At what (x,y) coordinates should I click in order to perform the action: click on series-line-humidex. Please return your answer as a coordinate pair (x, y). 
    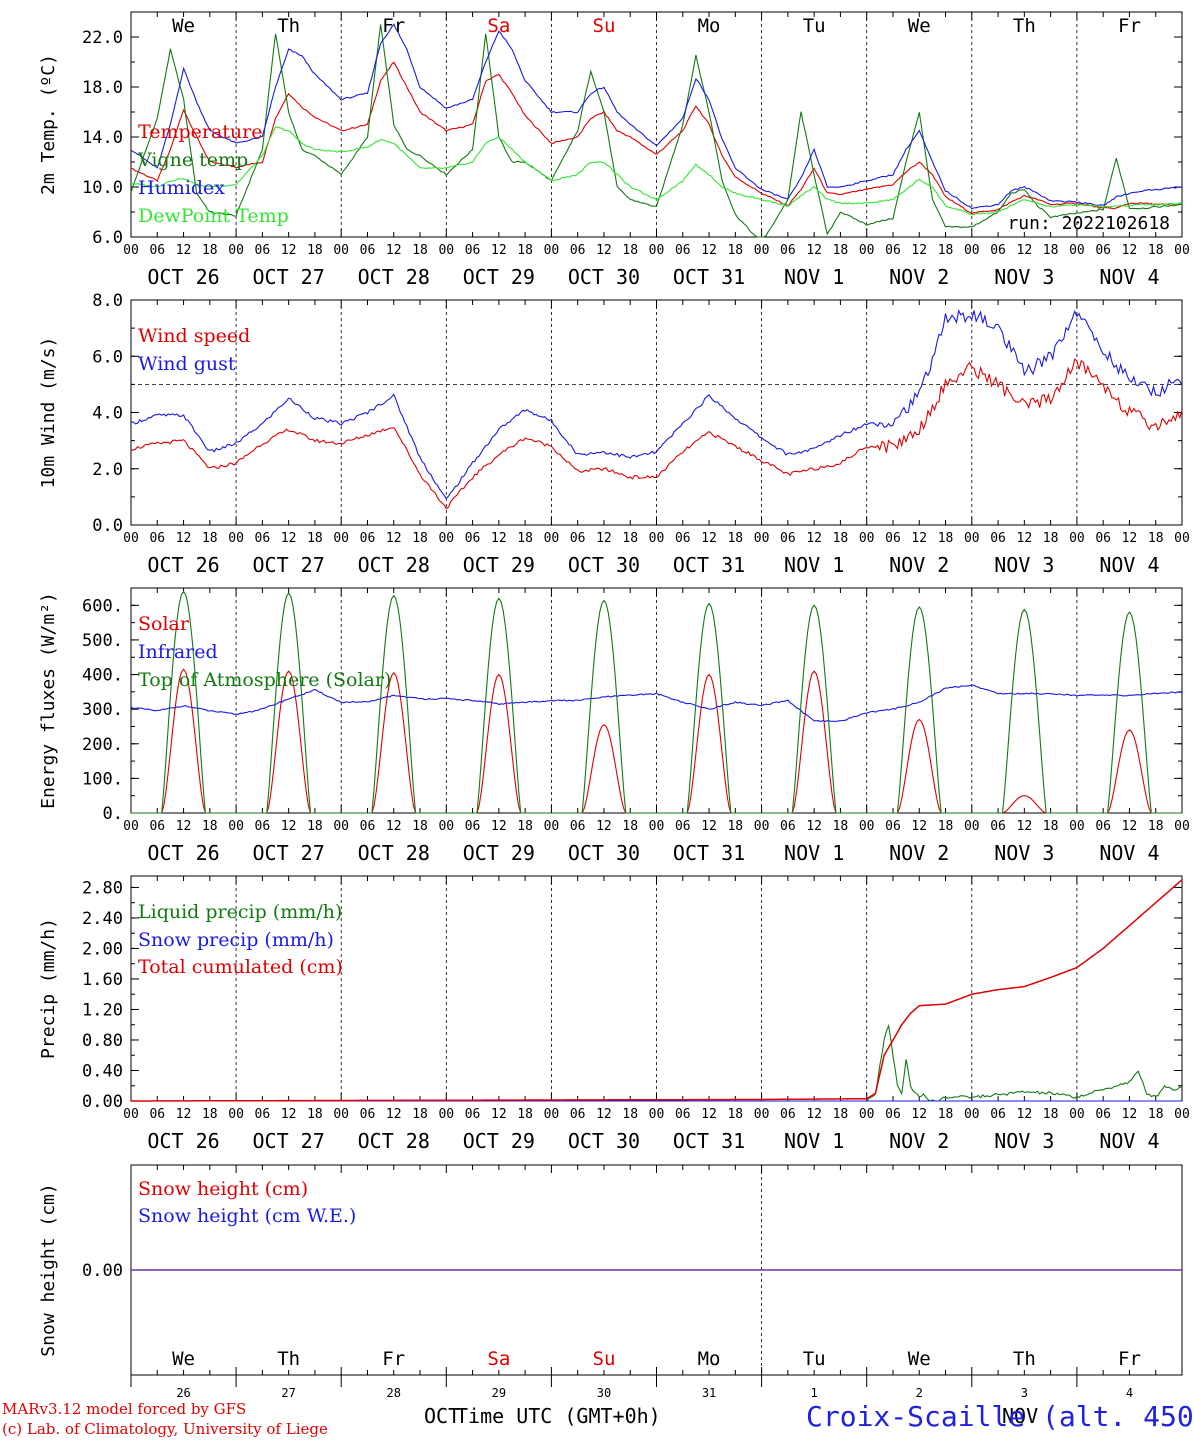
    Looking at the image, I should click on (656, 116).